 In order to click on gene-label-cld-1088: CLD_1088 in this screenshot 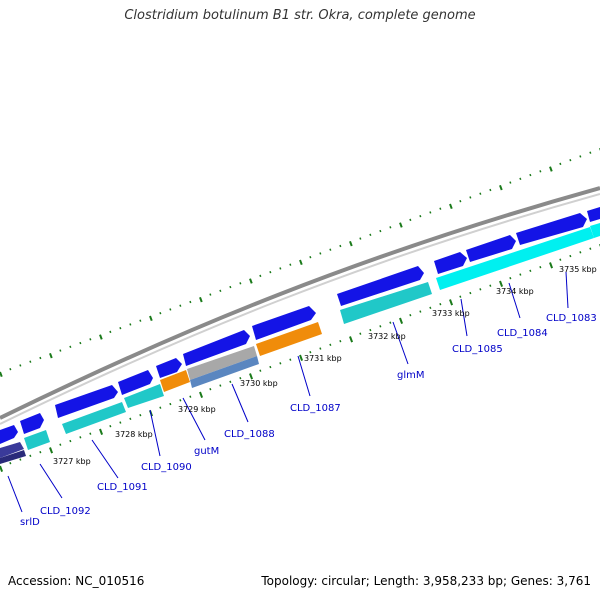, I will do `click(249, 434)`.